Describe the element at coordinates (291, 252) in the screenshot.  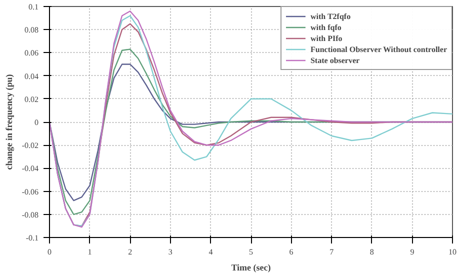
I see `x-tick-label: 6` at that location.